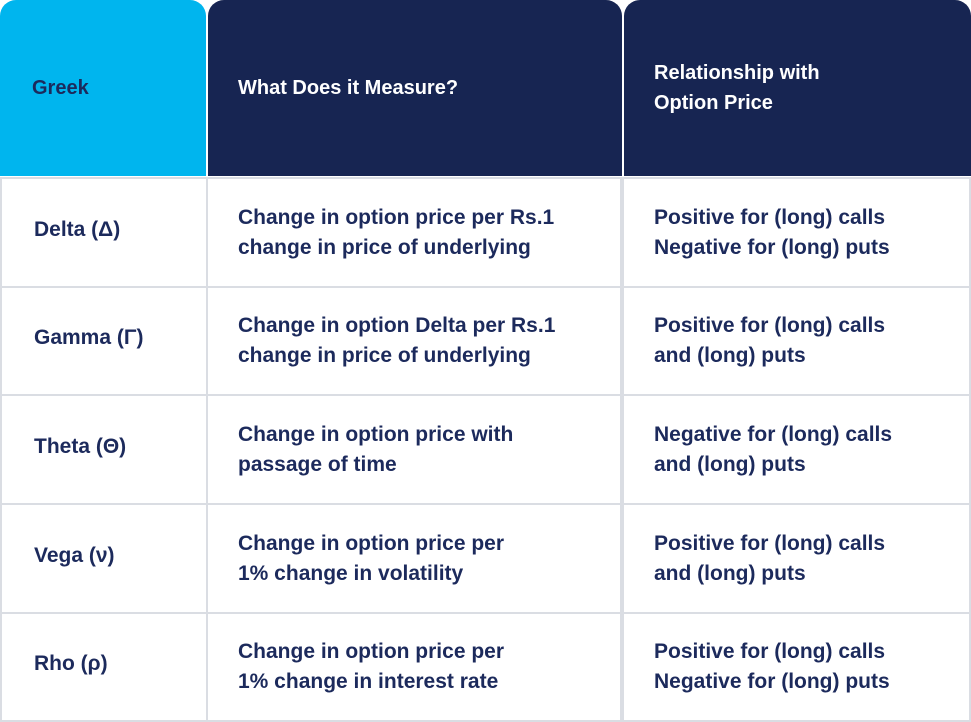 This screenshot has width=971, height=722. I want to click on cell-text: What Does it Measure?, so click(348, 88).